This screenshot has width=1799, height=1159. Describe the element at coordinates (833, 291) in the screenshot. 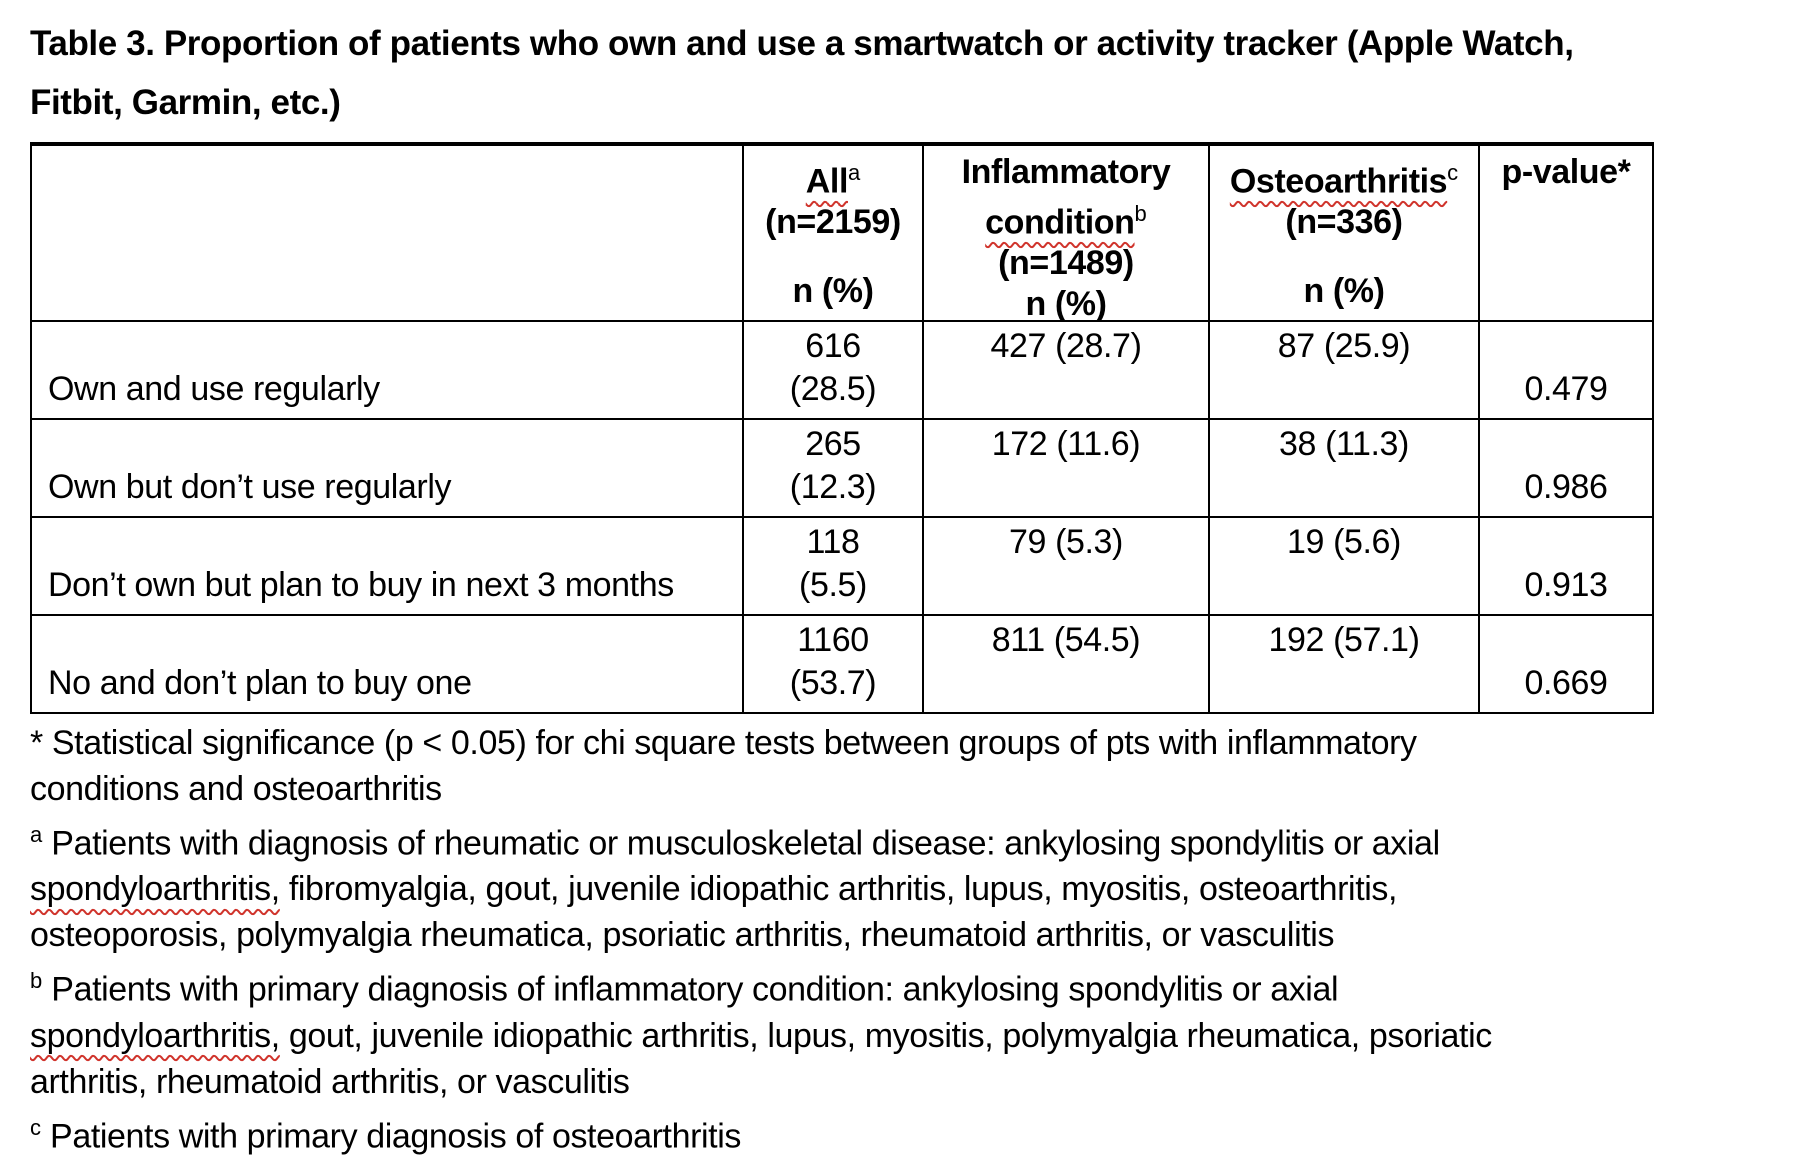

I see `header-all-stat-label: n (%)` at that location.